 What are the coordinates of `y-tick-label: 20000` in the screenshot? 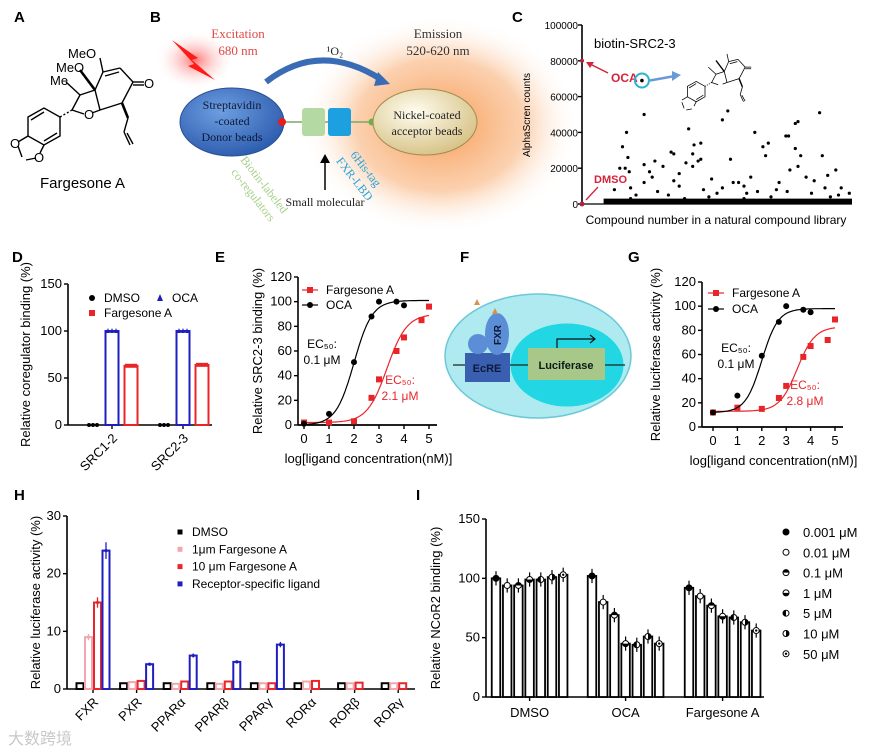 It's located at (564, 169).